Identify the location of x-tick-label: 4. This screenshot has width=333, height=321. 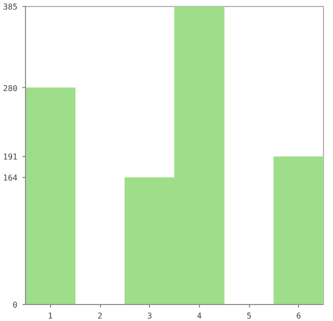
(199, 316).